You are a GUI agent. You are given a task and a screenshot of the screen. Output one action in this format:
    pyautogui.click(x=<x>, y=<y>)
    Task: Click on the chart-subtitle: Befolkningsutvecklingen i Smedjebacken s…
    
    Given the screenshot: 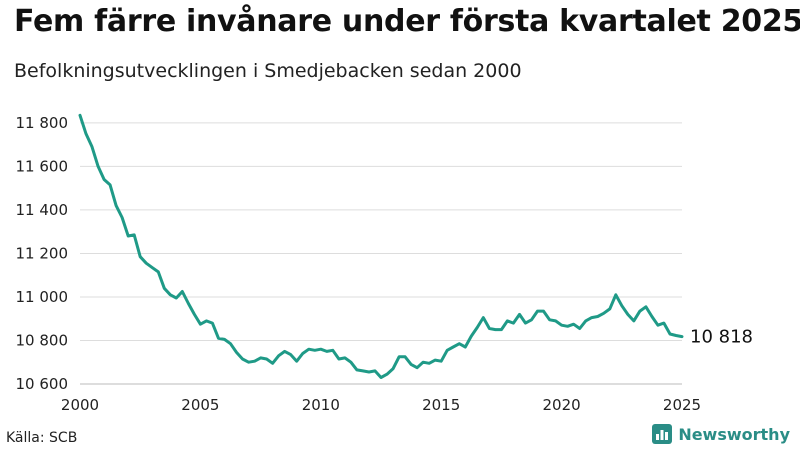 What is the action you would take?
    pyautogui.click(x=268, y=71)
    